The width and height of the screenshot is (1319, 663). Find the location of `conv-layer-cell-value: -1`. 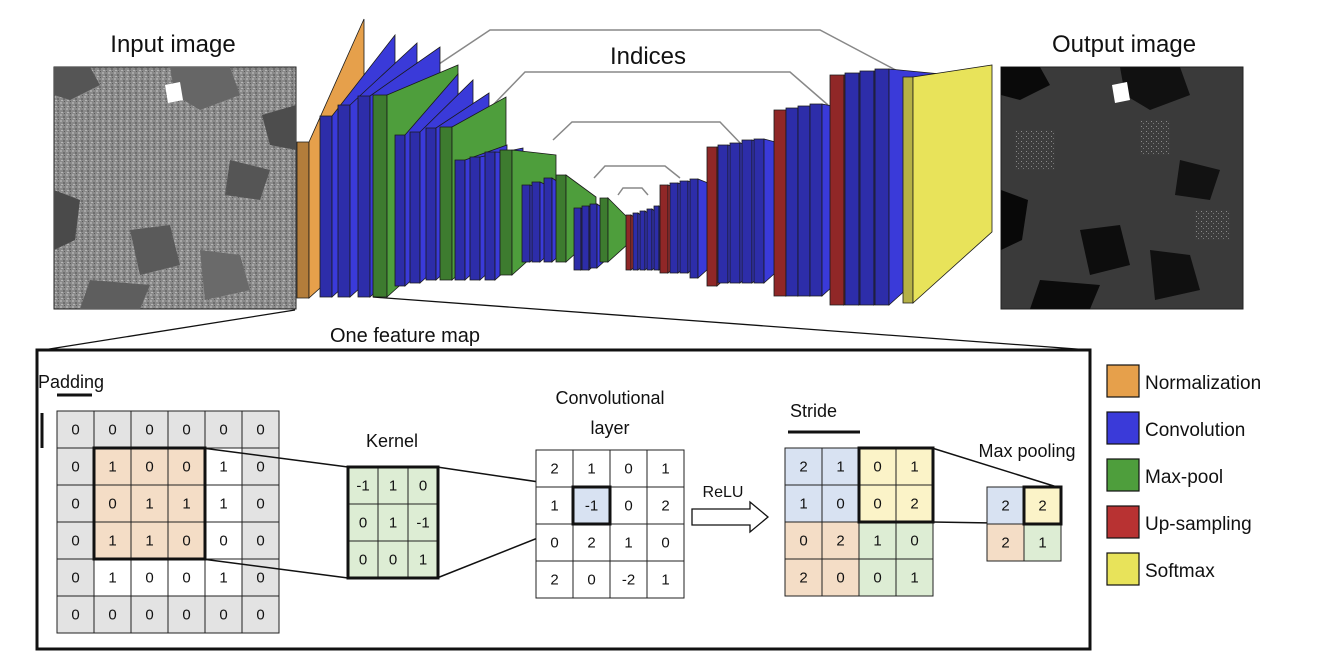

conv-layer-cell-value: -1 is located at coordinates (591, 506).